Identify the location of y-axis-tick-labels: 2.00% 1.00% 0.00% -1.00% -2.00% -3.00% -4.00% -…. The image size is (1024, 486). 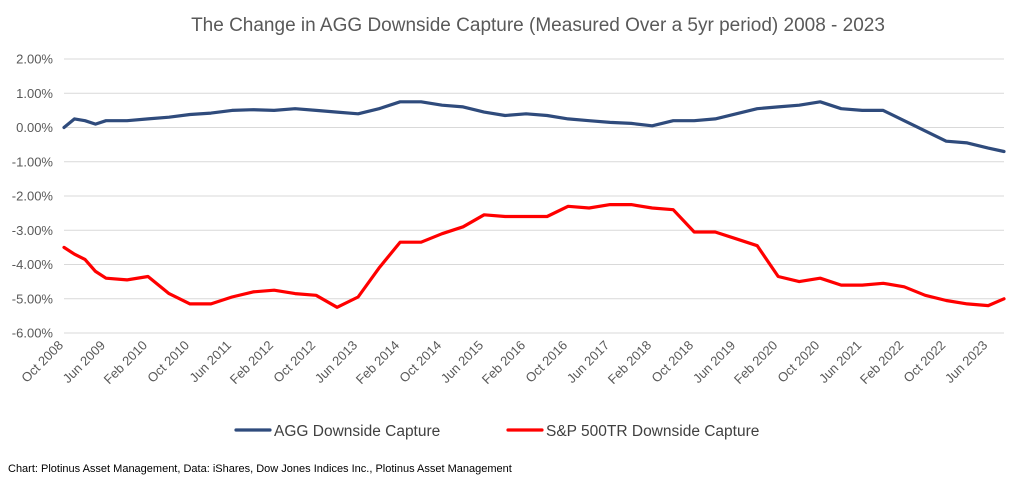
(33, 196).